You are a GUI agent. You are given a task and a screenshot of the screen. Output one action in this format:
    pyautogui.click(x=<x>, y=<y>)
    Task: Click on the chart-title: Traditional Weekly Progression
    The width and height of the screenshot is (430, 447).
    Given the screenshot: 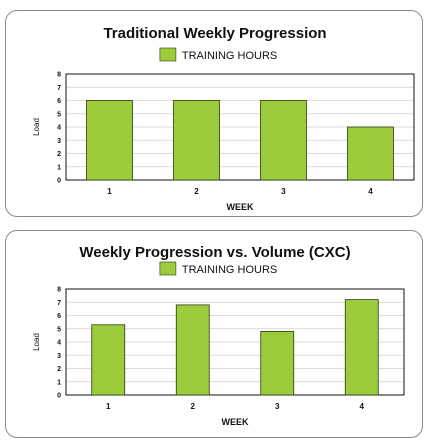 What is the action you would take?
    pyautogui.click(x=214, y=33)
    